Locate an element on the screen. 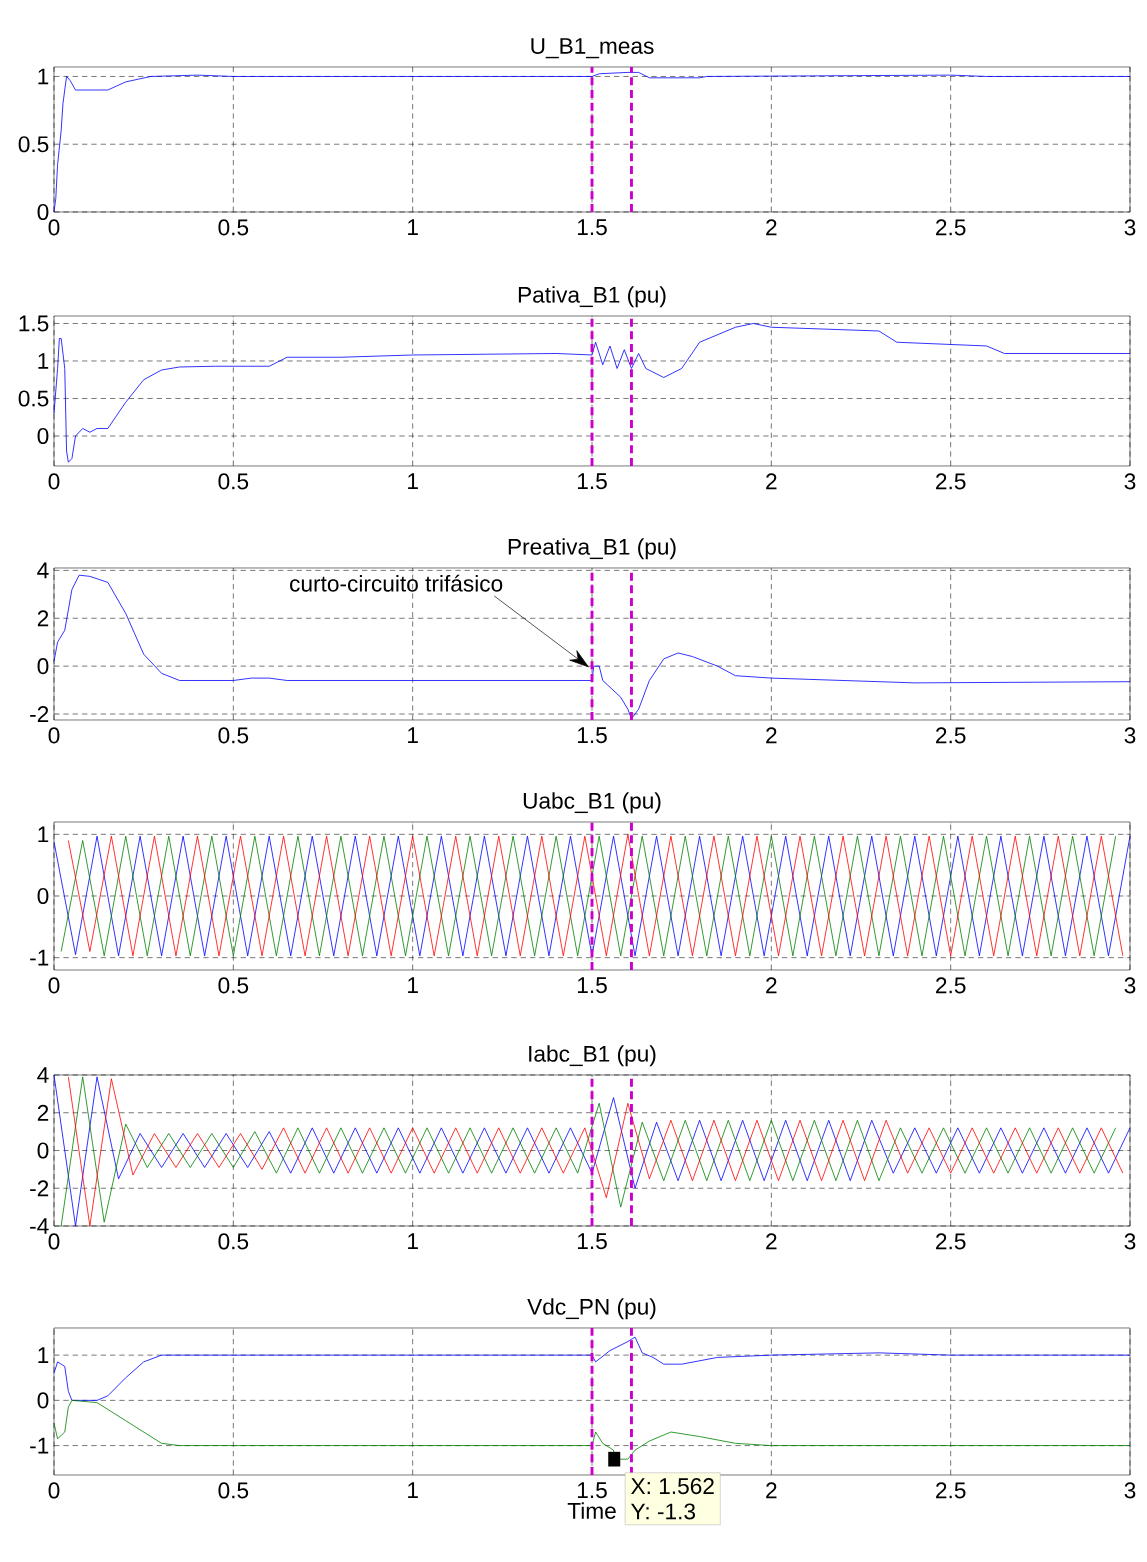  y-tick-label: 1.5 is located at coordinates (34, 323).